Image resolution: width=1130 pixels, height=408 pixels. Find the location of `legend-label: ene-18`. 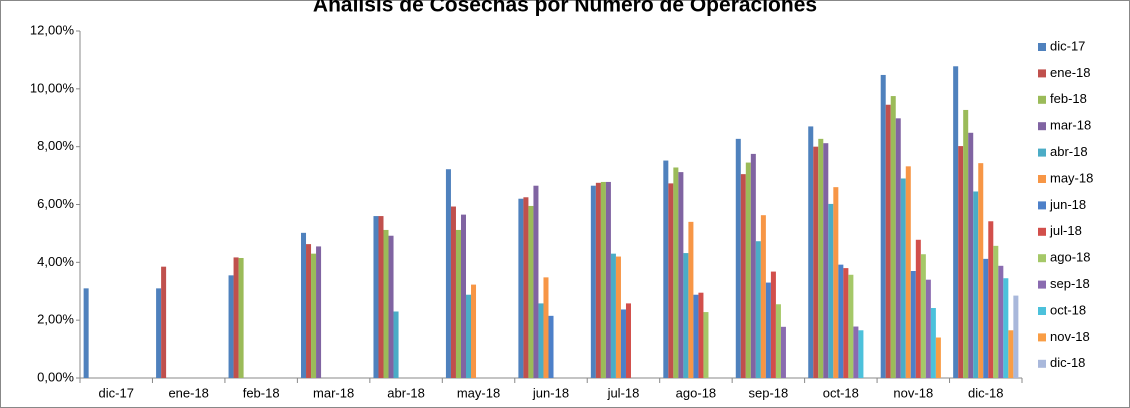

legend-label: ene-18 is located at coordinates (1070, 72).